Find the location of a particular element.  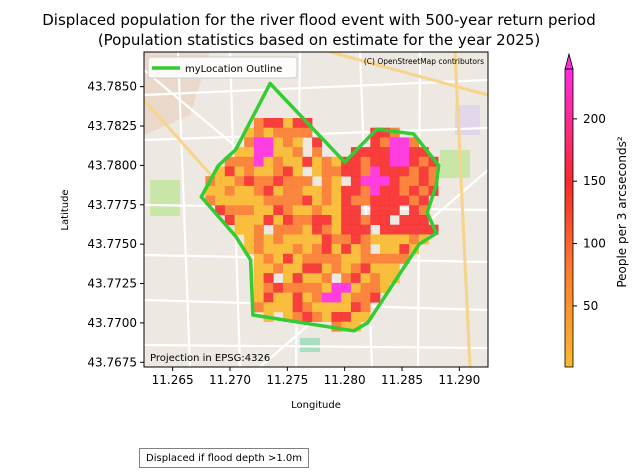

colorbar-label: People per 3 arcseconds² is located at coordinates (622, 212).